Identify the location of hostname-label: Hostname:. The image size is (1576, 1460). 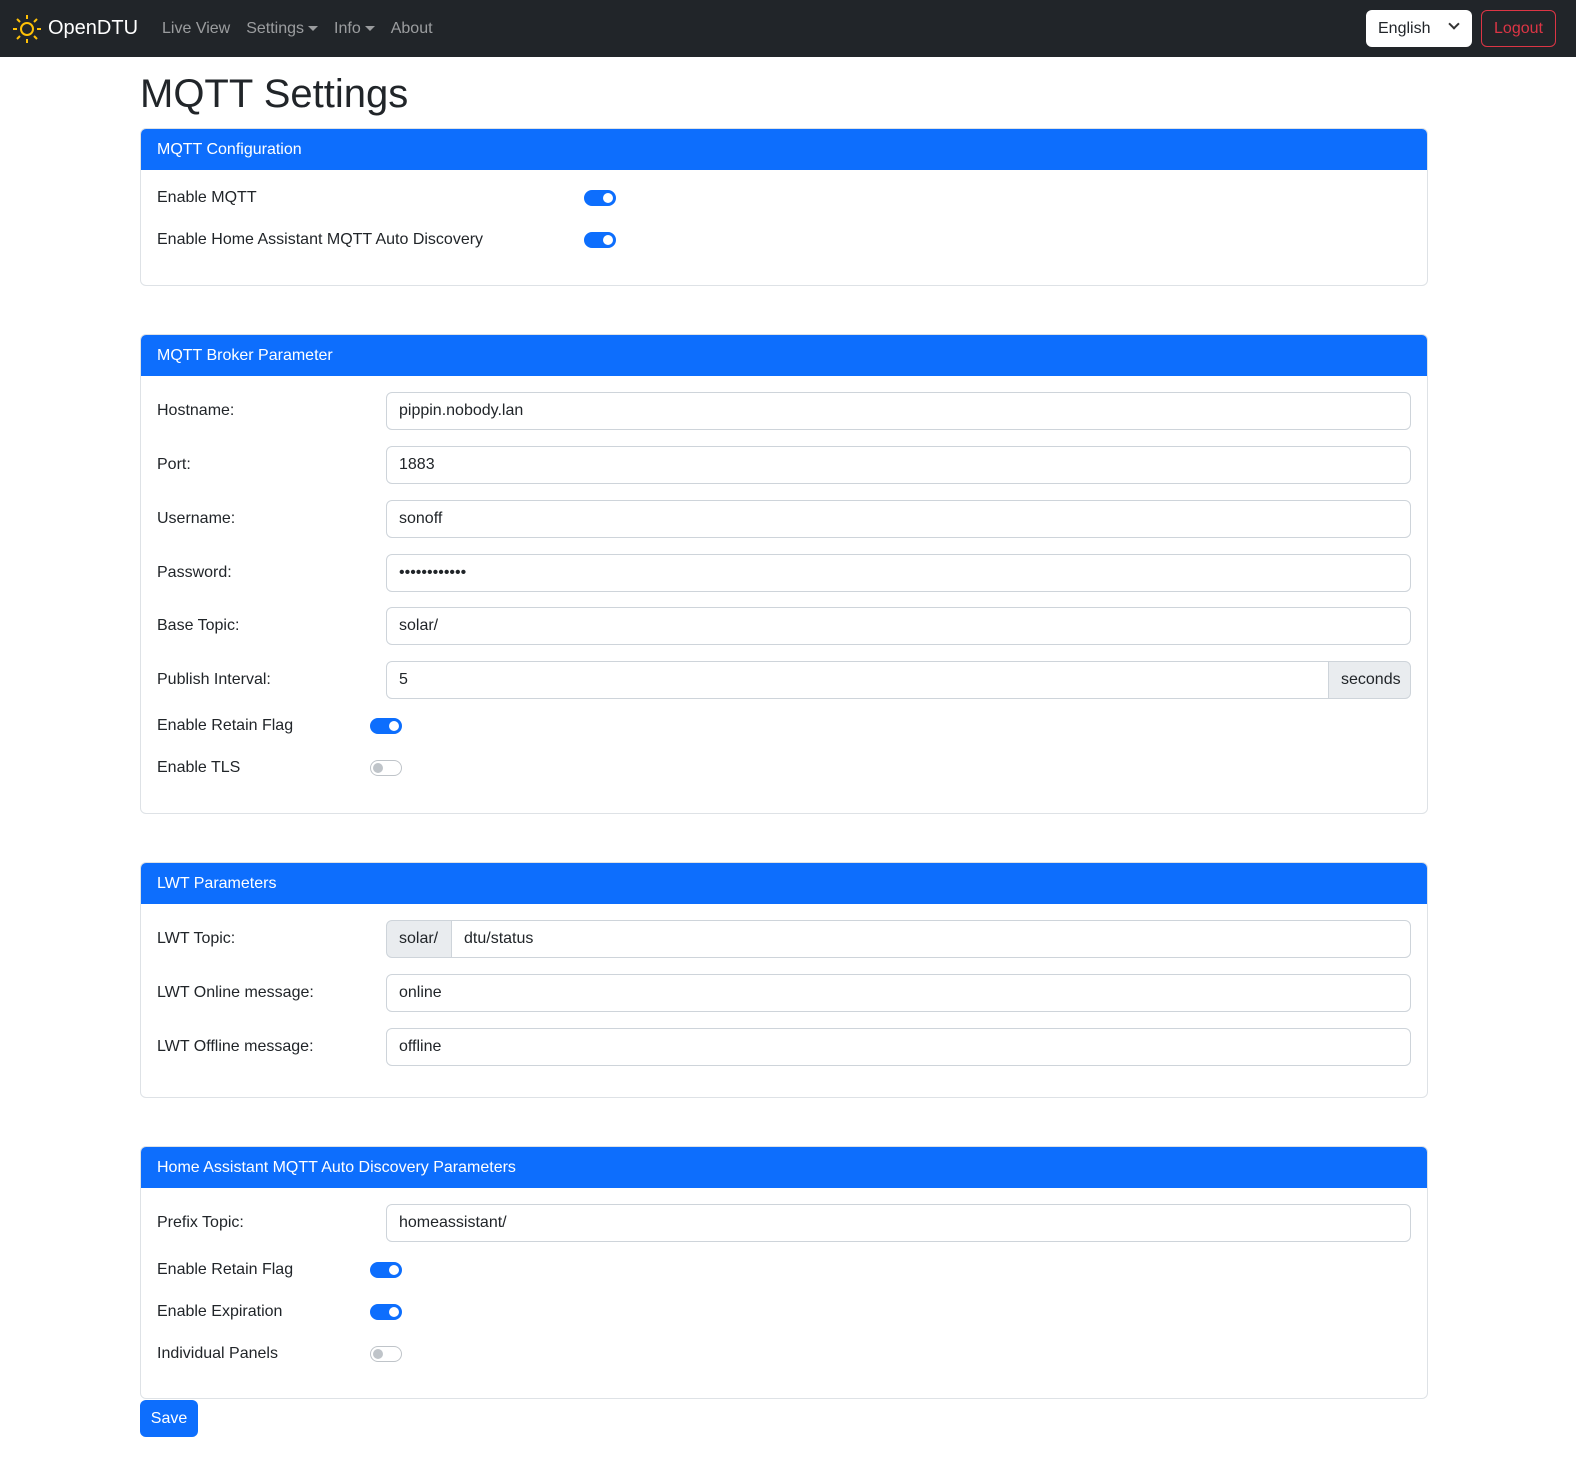
(196, 410).